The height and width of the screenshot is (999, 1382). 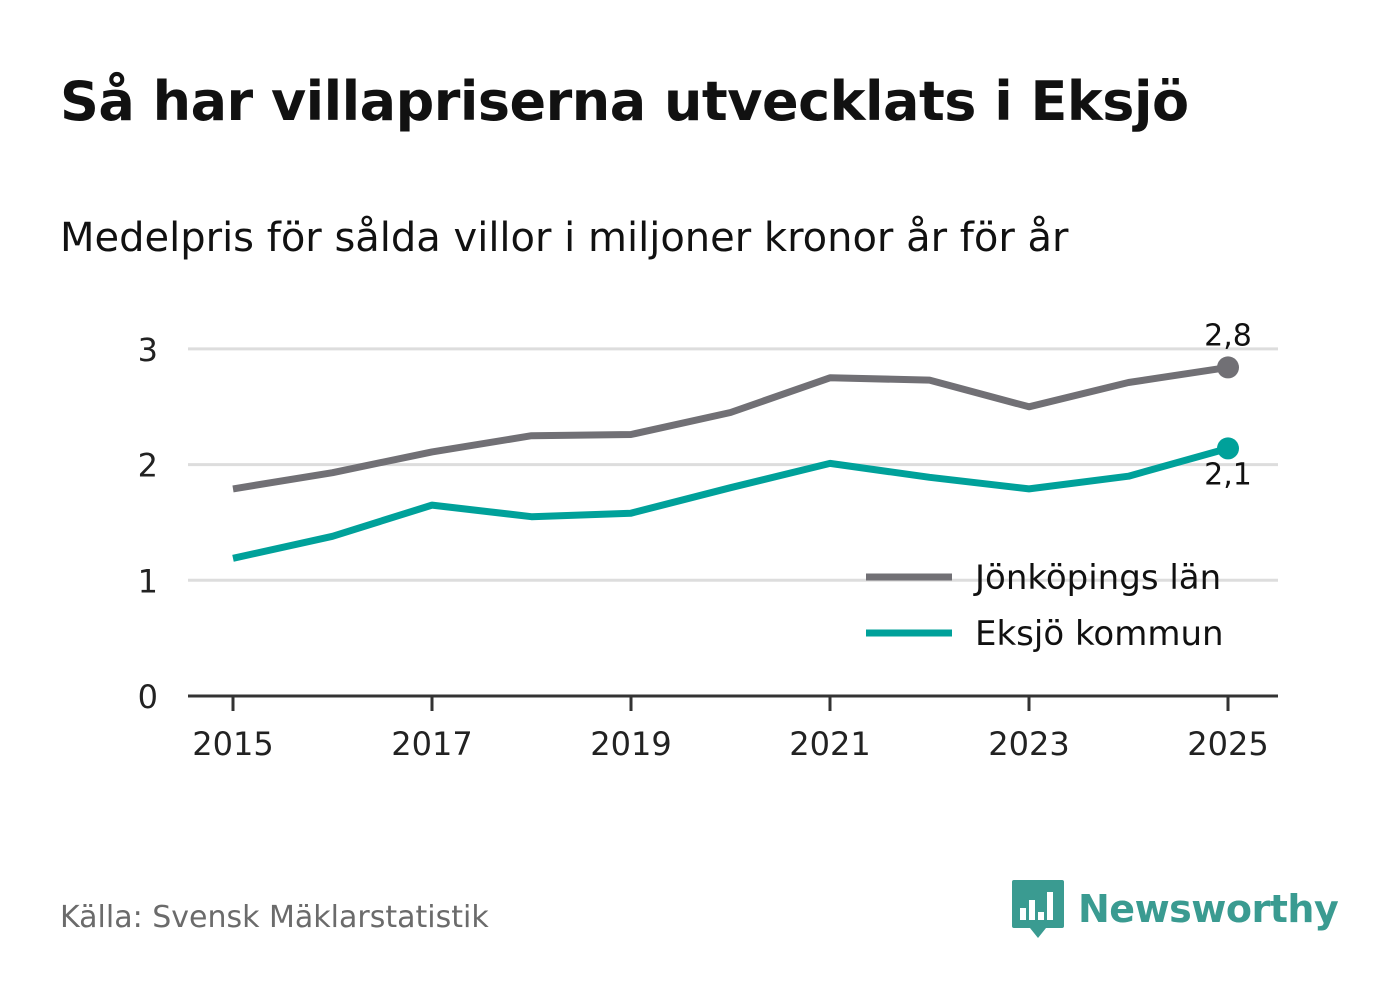 What do you see at coordinates (232, 744) in the screenshot?
I see `x-tick-label: 2015` at bounding box center [232, 744].